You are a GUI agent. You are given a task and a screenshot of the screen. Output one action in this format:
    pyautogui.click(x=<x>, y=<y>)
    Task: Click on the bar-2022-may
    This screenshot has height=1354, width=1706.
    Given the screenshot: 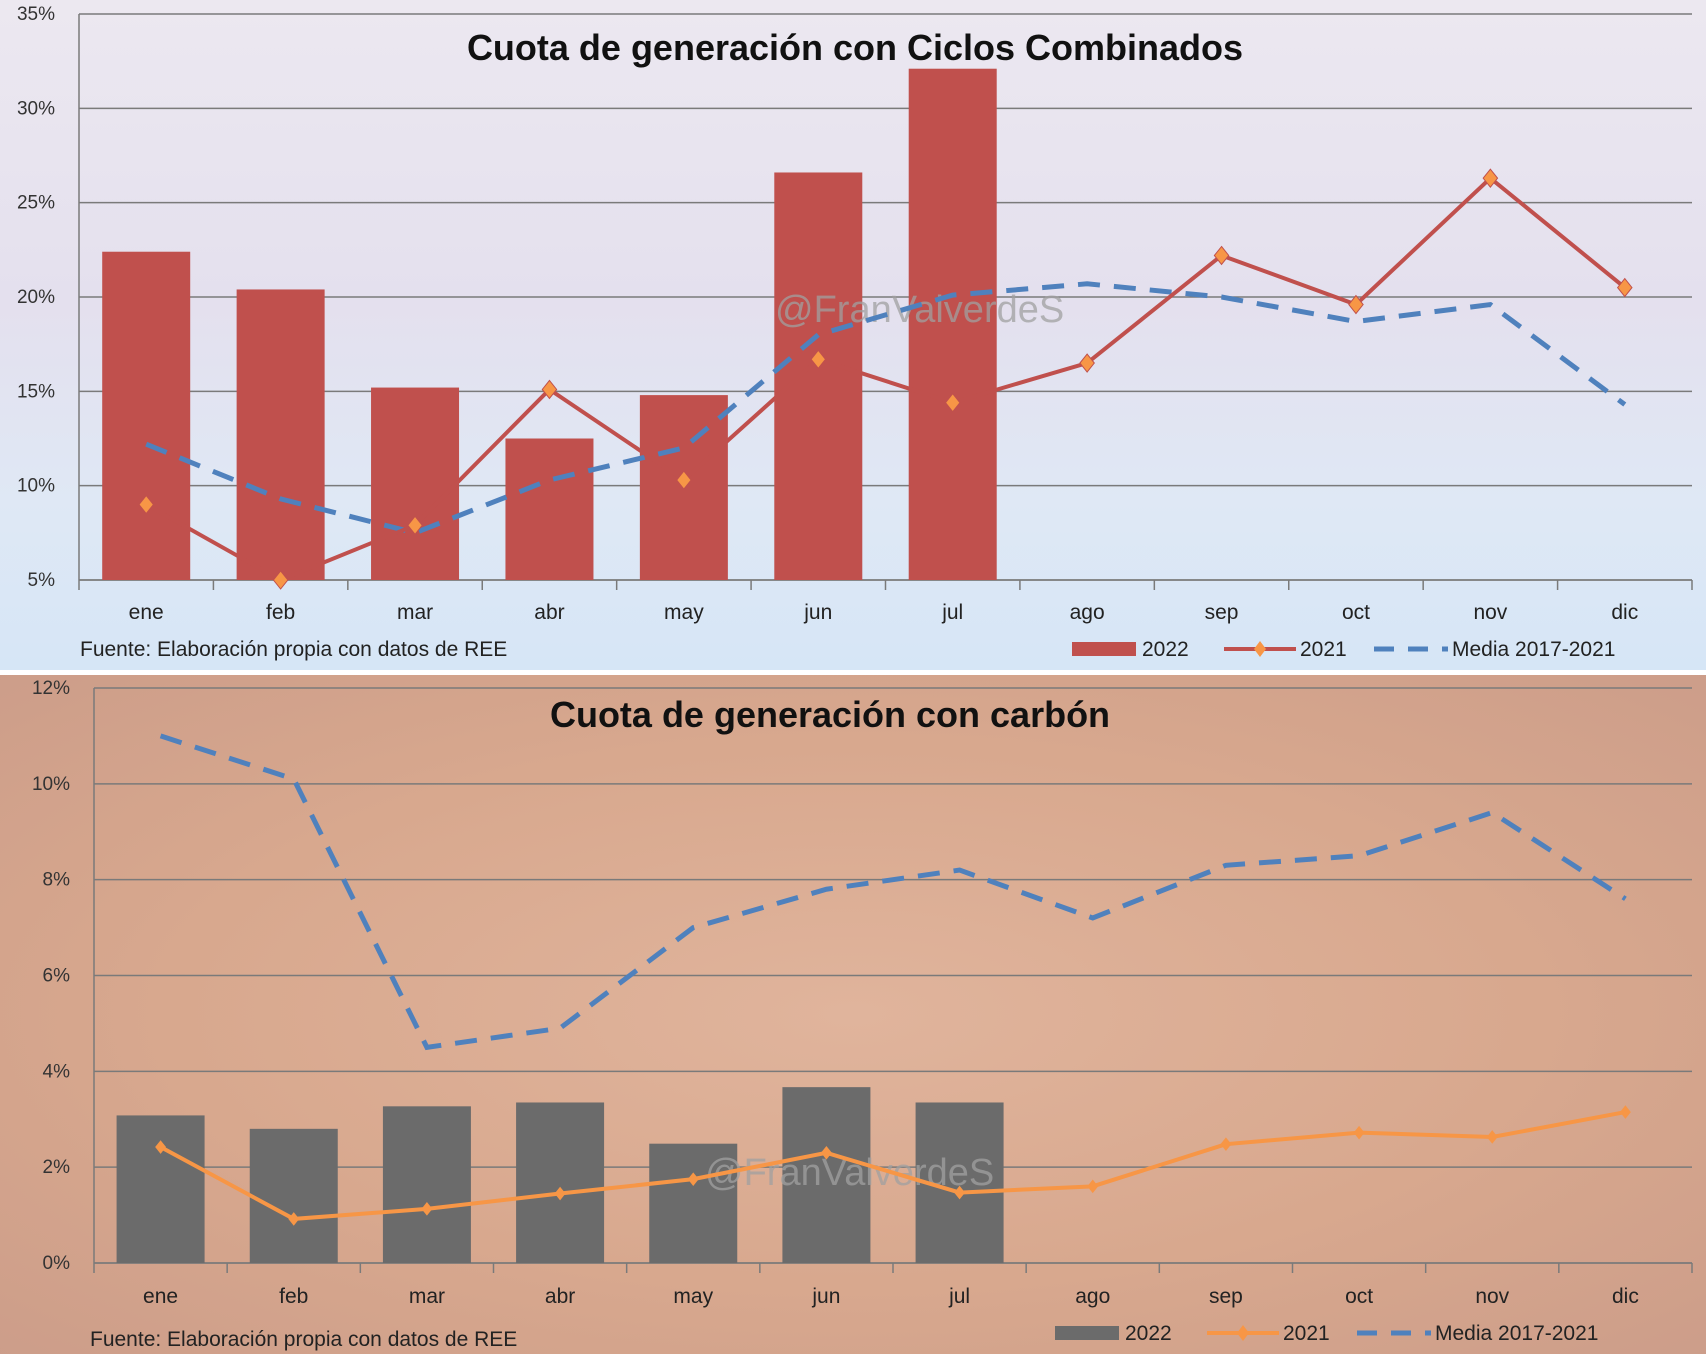 What is the action you would take?
    pyautogui.click(x=693, y=1203)
    